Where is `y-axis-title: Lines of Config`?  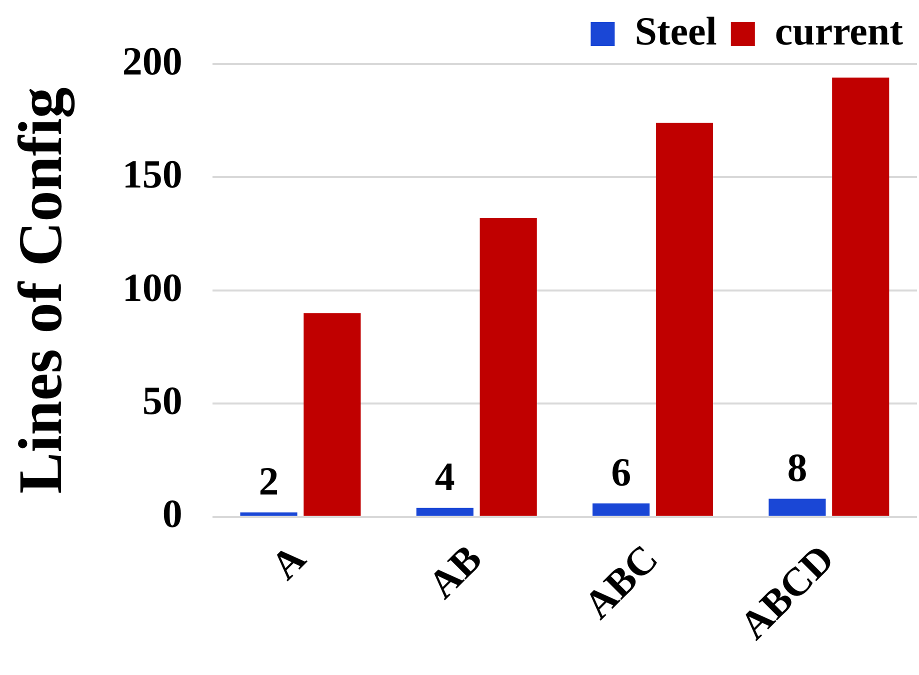 y-axis-title: Lines of Config is located at coordinates (41, 290).